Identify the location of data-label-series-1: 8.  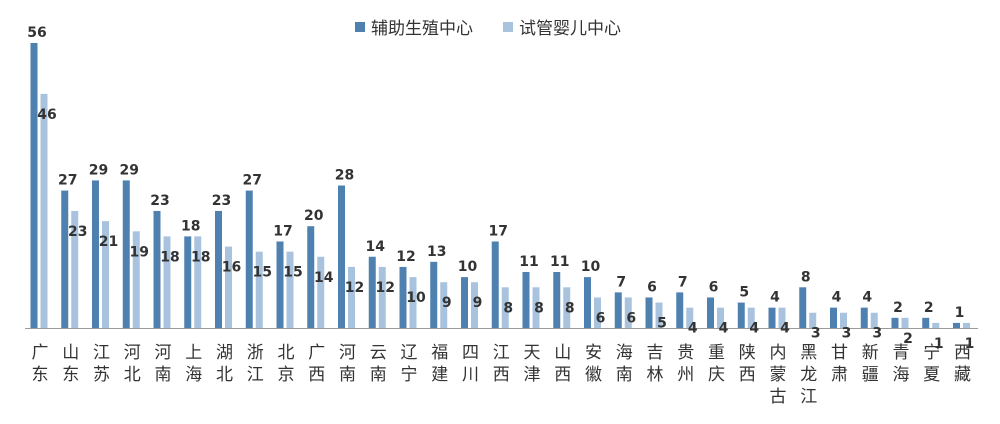
(806, 277).